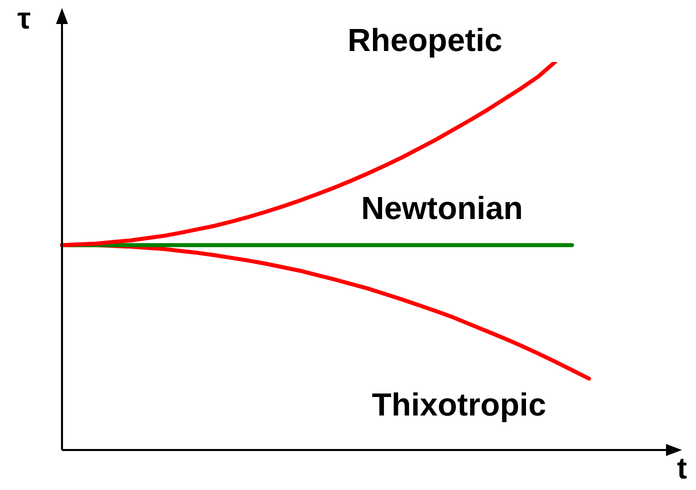 The image size is (696, 490). I want to click on series-label: Rheopetic, so click(425, 40).